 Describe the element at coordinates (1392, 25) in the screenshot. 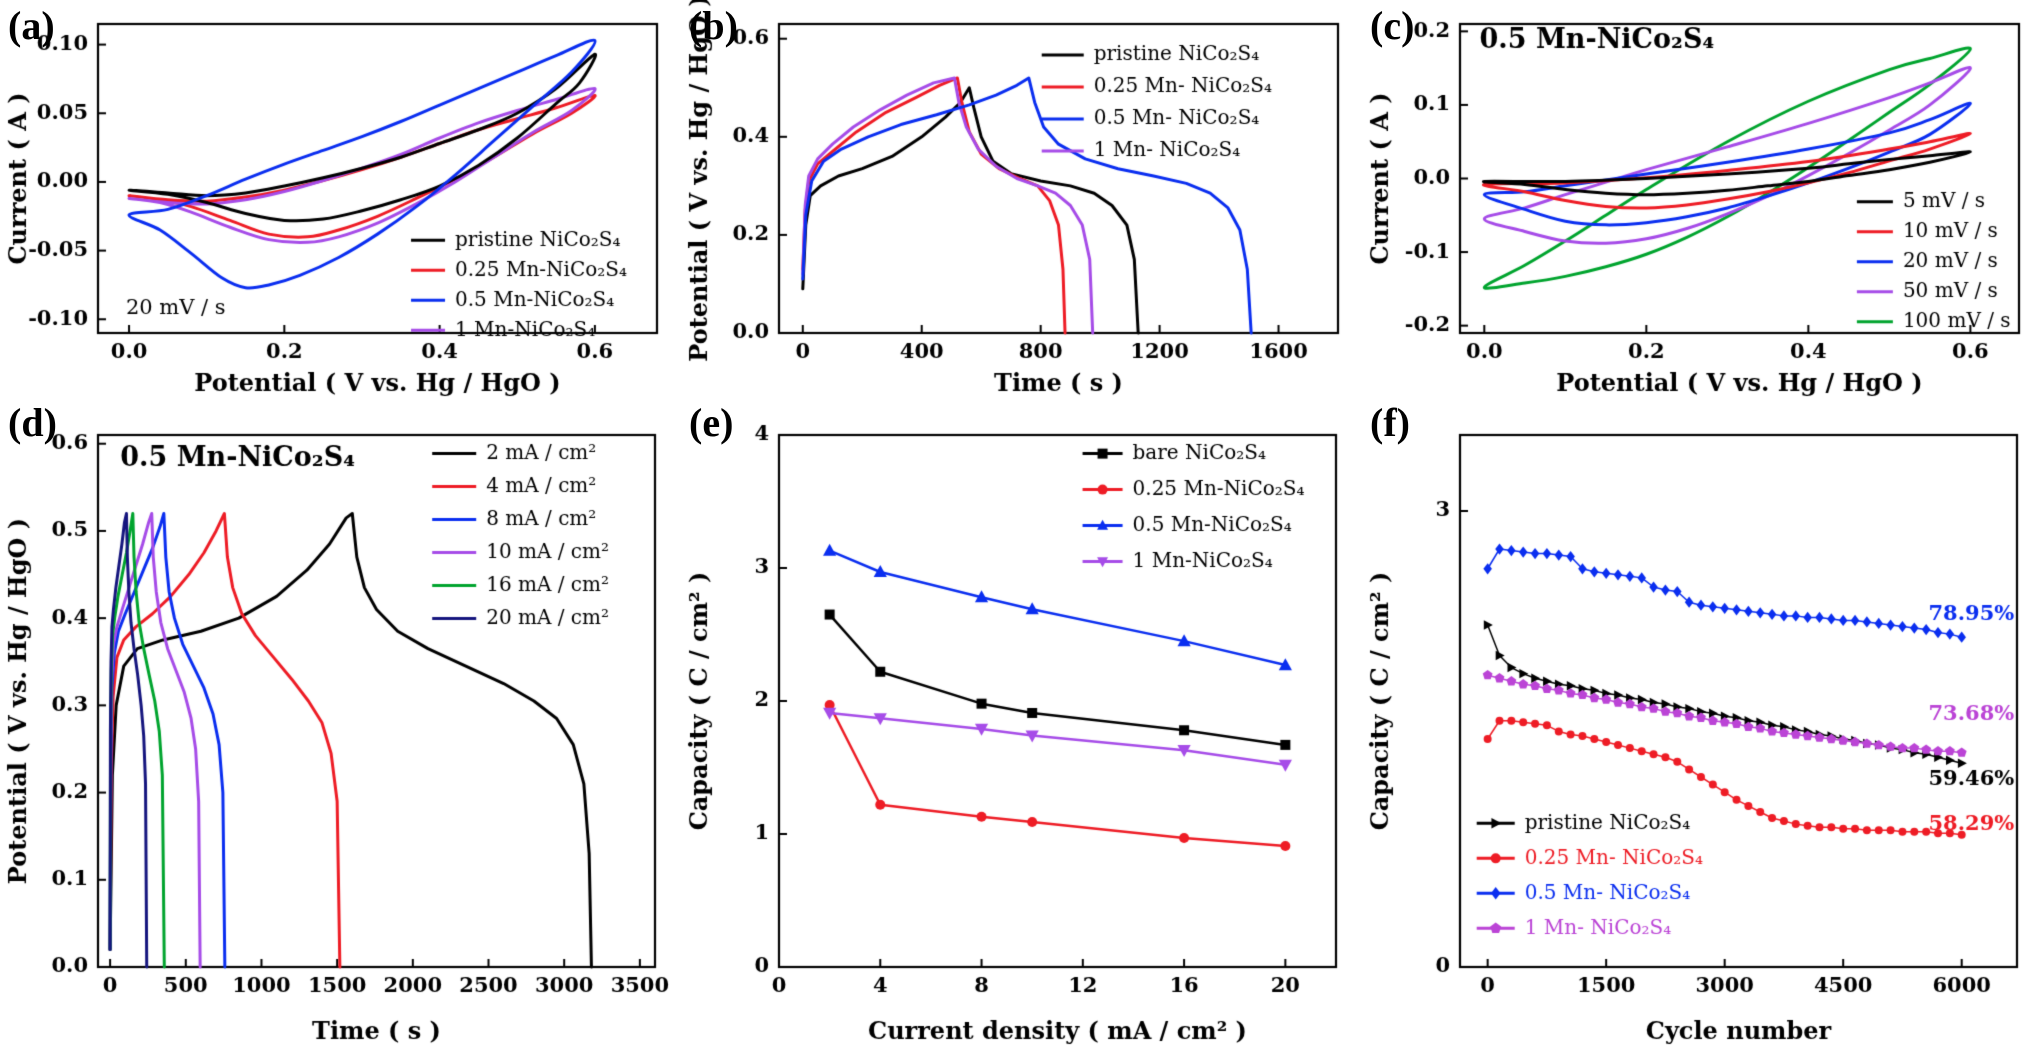

I see `panel-c-label: (c)` at that location.